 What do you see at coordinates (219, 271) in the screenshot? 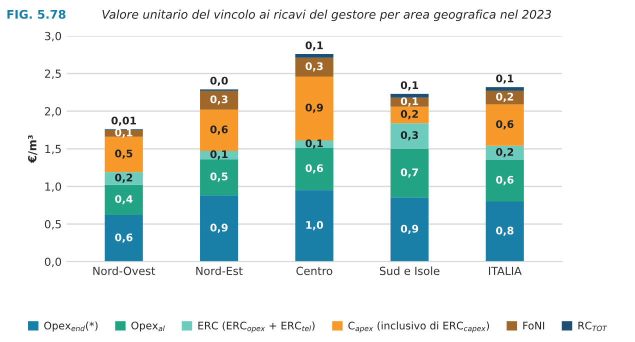
I see `x-tick-label: Nord-Est` at bounding box center [219, 271].